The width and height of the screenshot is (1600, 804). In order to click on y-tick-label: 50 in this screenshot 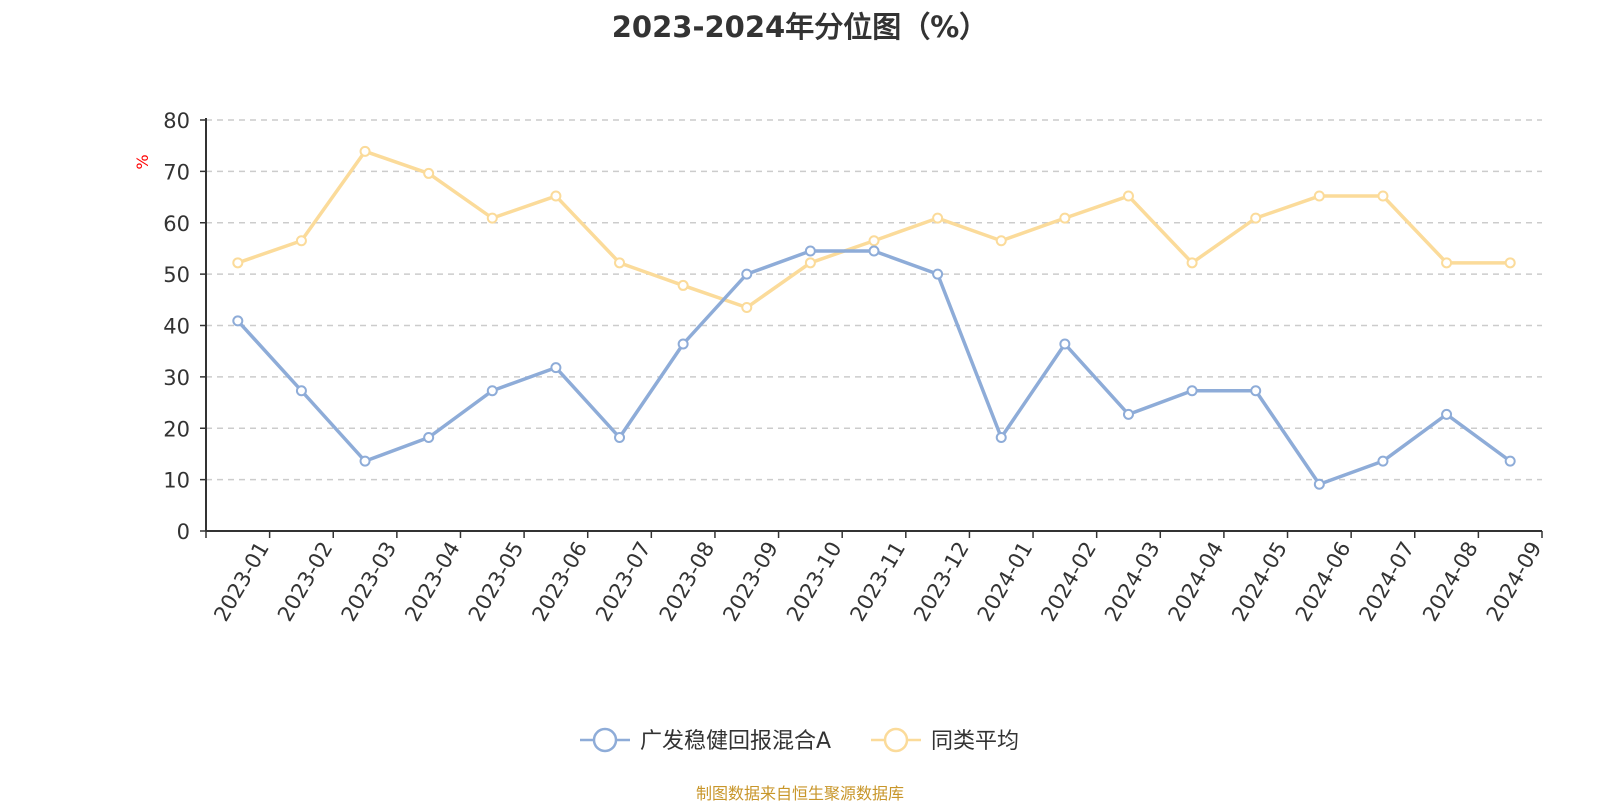, I will do `click(176, 275)`.